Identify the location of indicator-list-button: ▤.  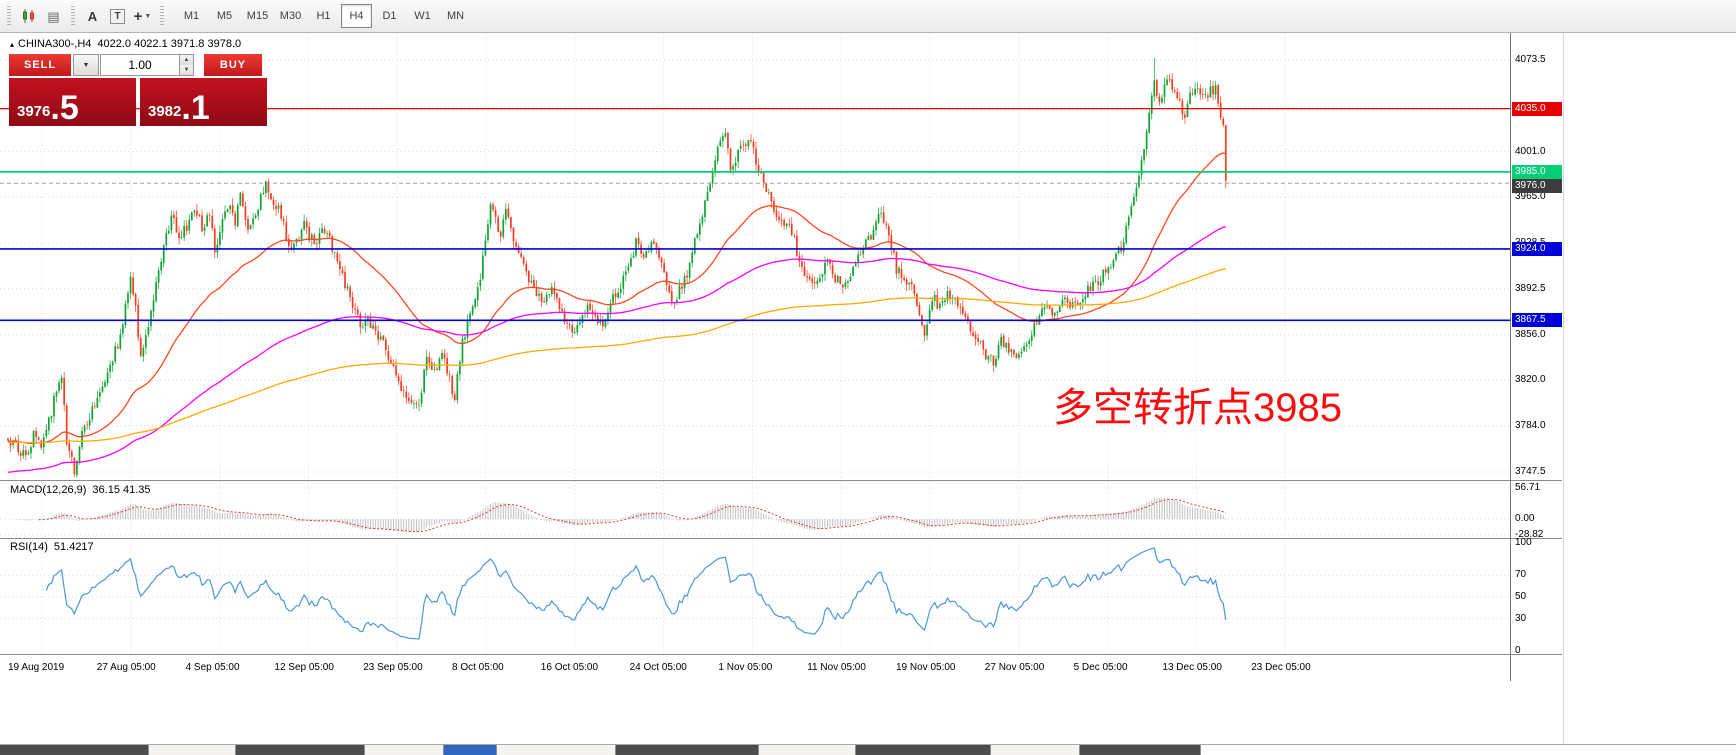
(53, 16).